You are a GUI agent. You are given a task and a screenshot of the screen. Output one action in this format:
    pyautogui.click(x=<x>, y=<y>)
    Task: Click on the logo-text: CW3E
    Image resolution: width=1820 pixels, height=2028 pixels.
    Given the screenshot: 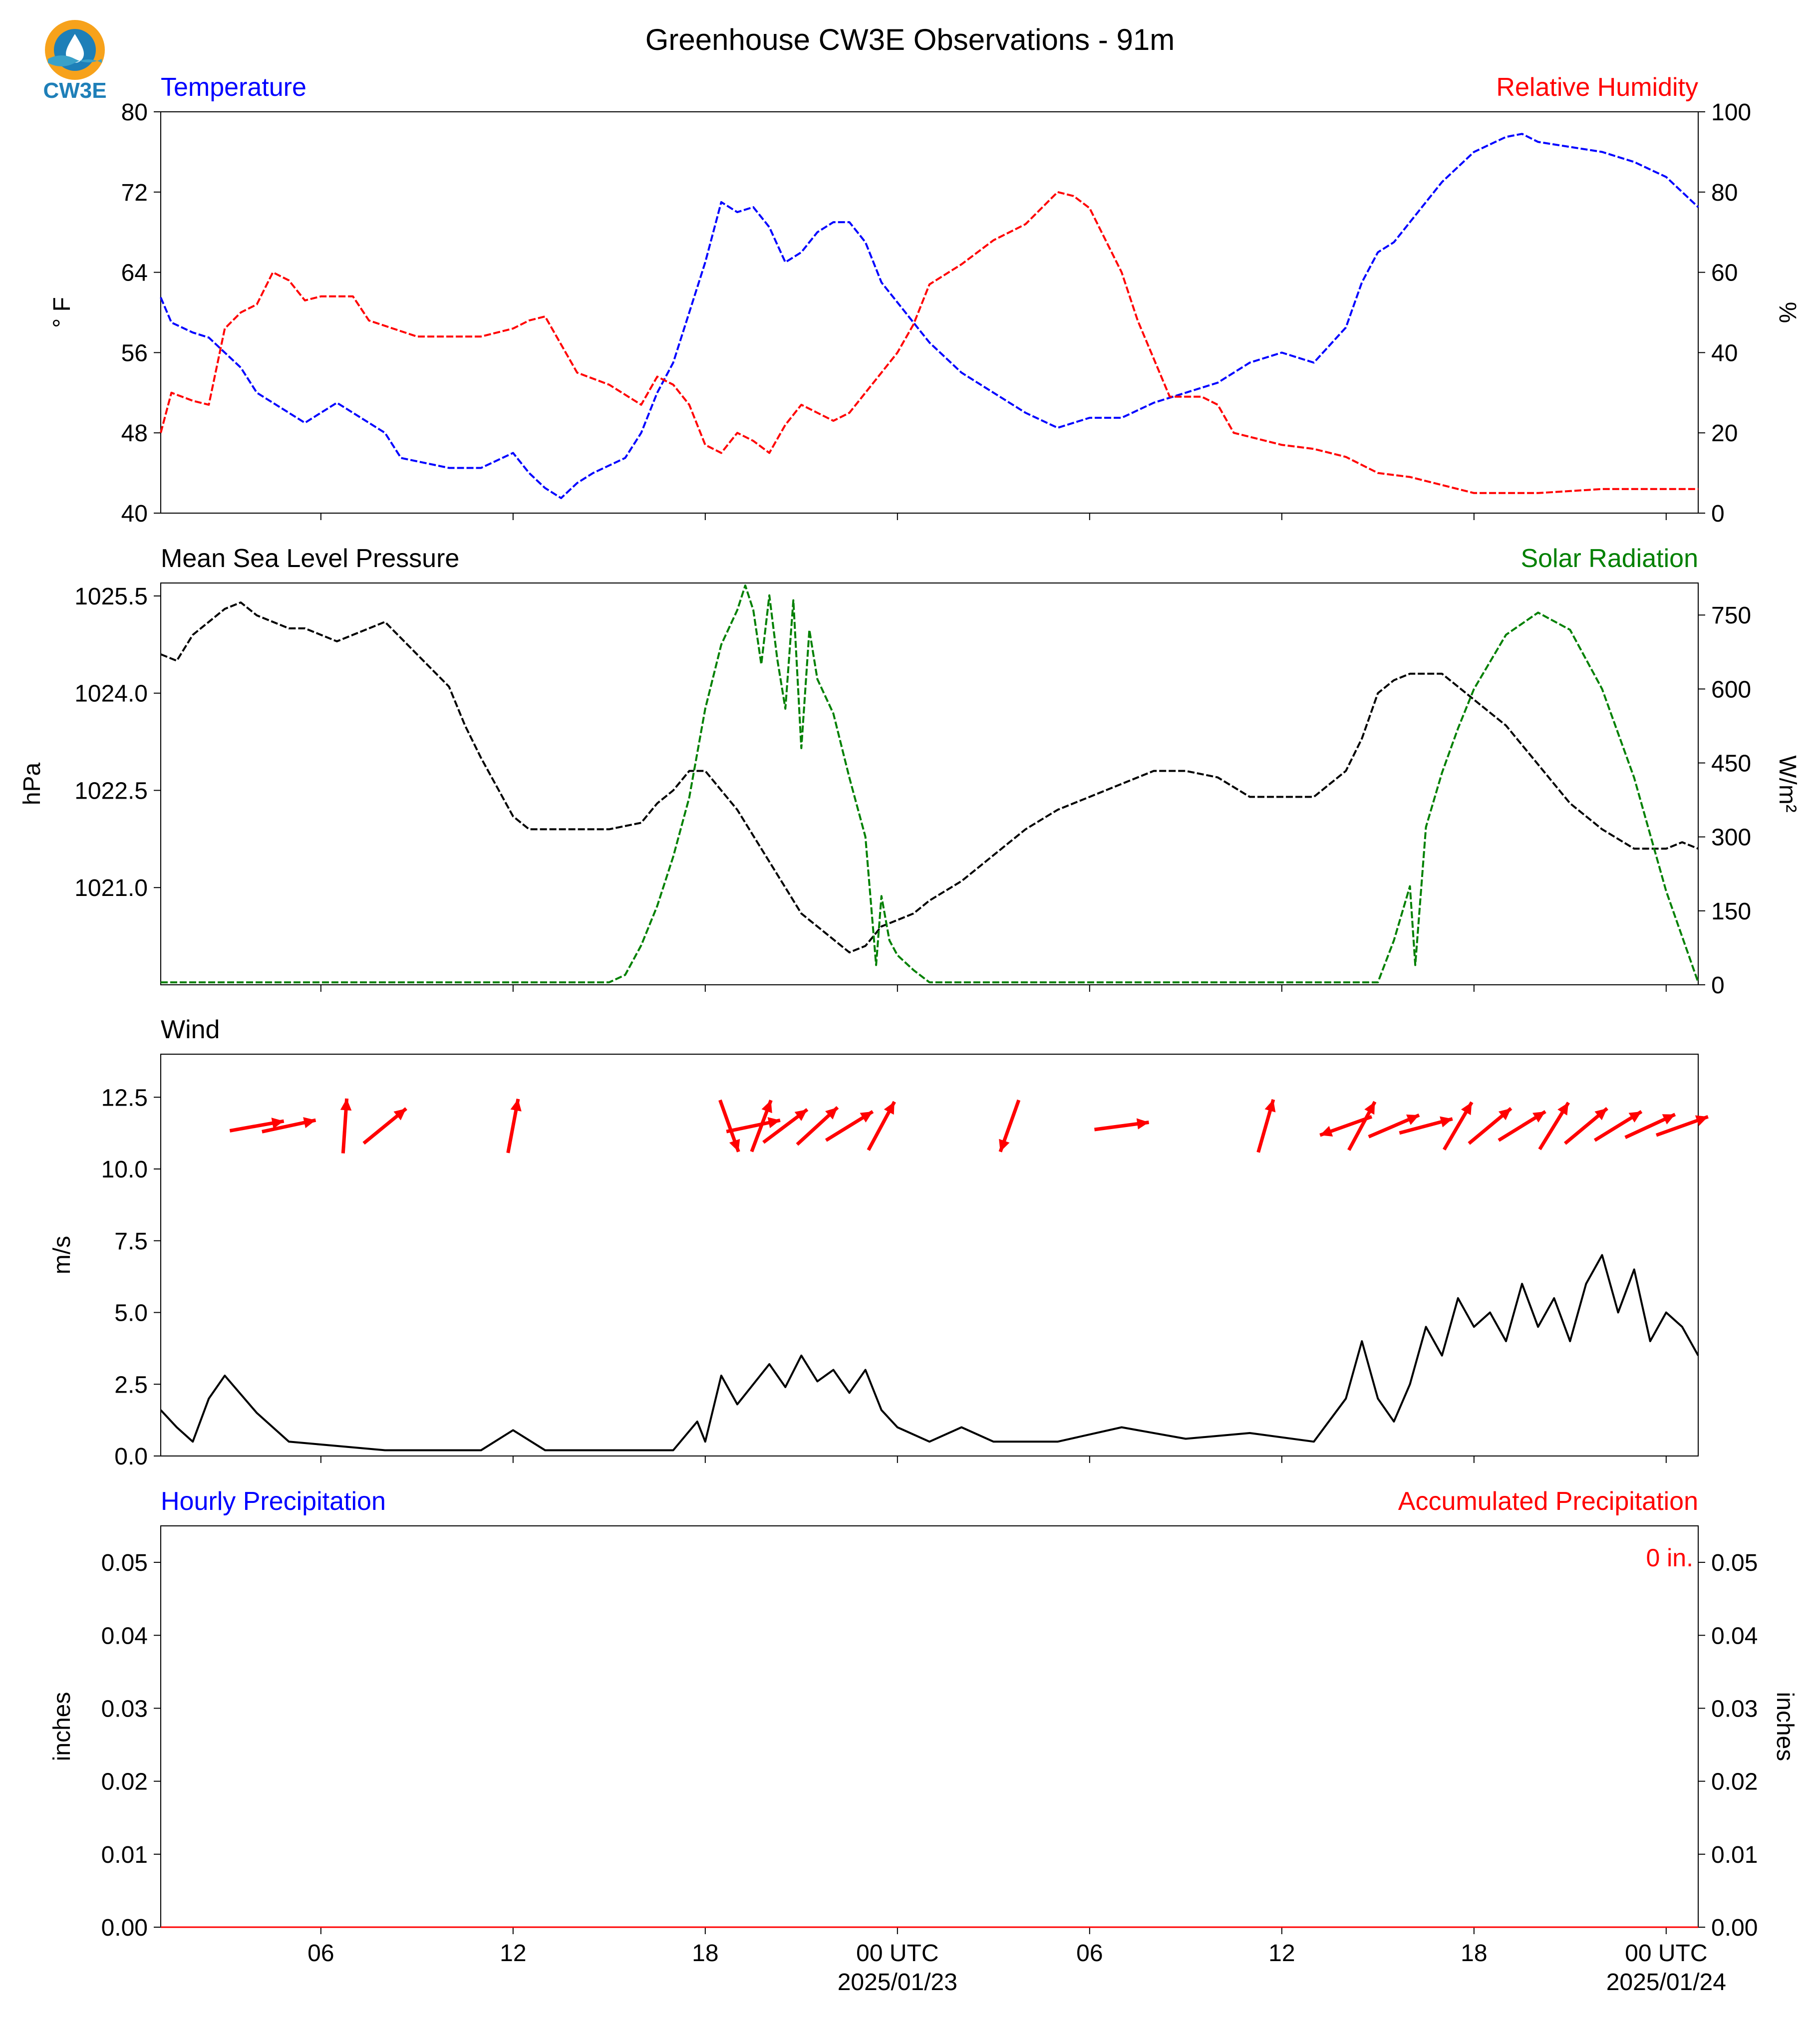 What is the action you would take?
    pyautogui.click(x=74, y=90)
    